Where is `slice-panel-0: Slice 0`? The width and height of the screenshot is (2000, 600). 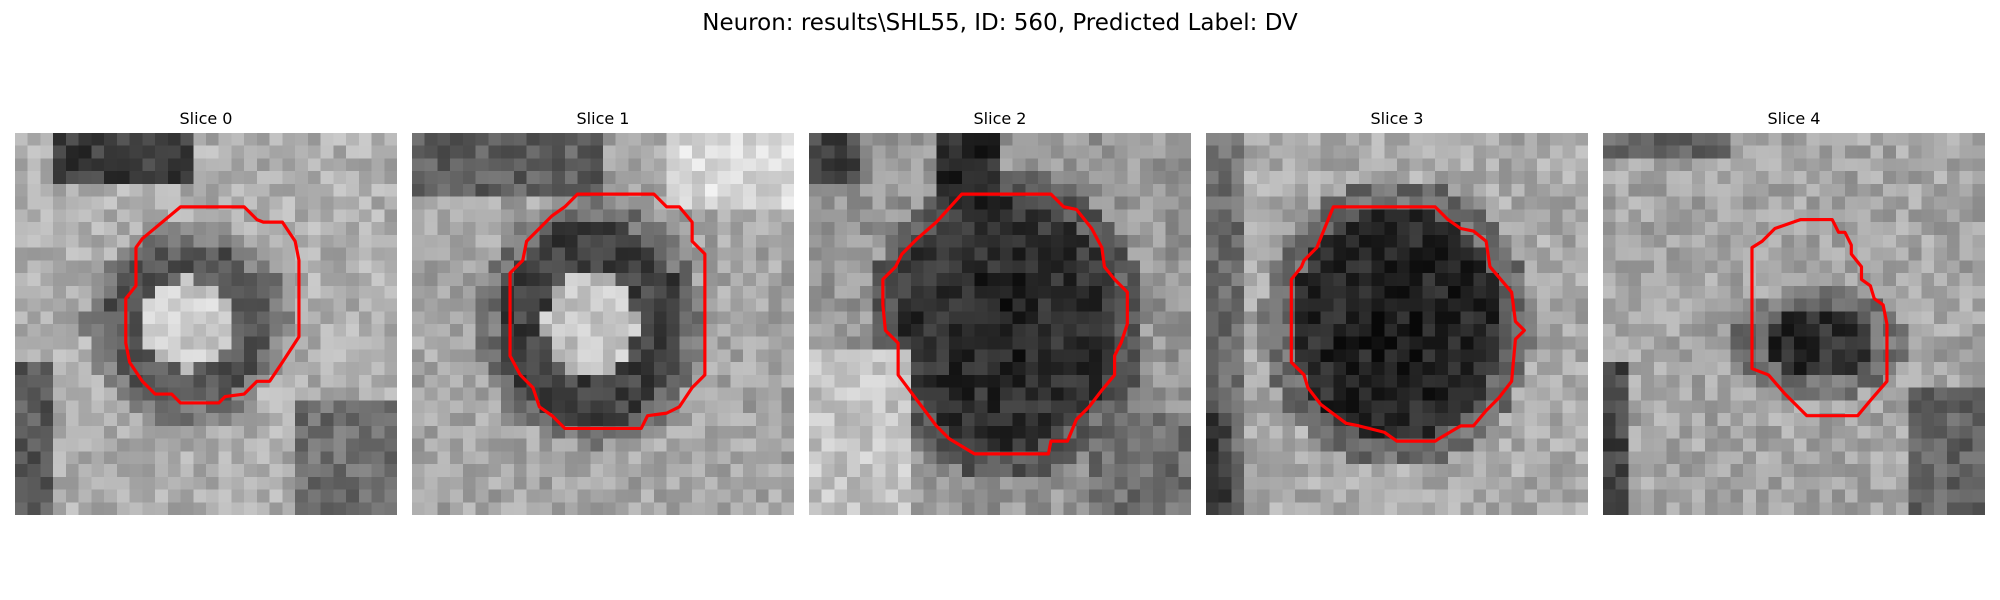
slice-panel-0: Slice 0 is located at coordinates (206, 311).